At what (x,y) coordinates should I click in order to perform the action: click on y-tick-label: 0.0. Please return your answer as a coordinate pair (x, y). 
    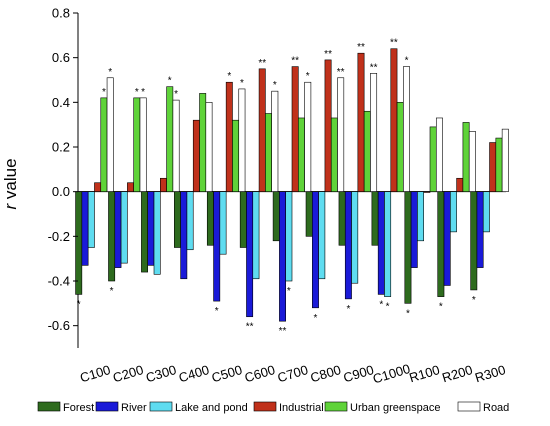
    Looking at the image, I should click on (61, 191).